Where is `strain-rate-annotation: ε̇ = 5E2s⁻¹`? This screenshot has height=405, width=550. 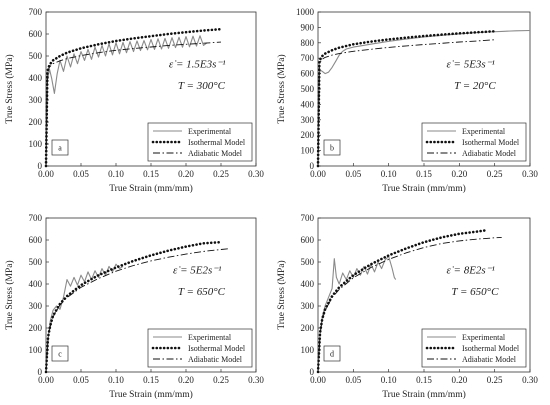 strain-rate-annotation: ε̇ = 5E2s⁻¹ is located at coordinates (197, 270).